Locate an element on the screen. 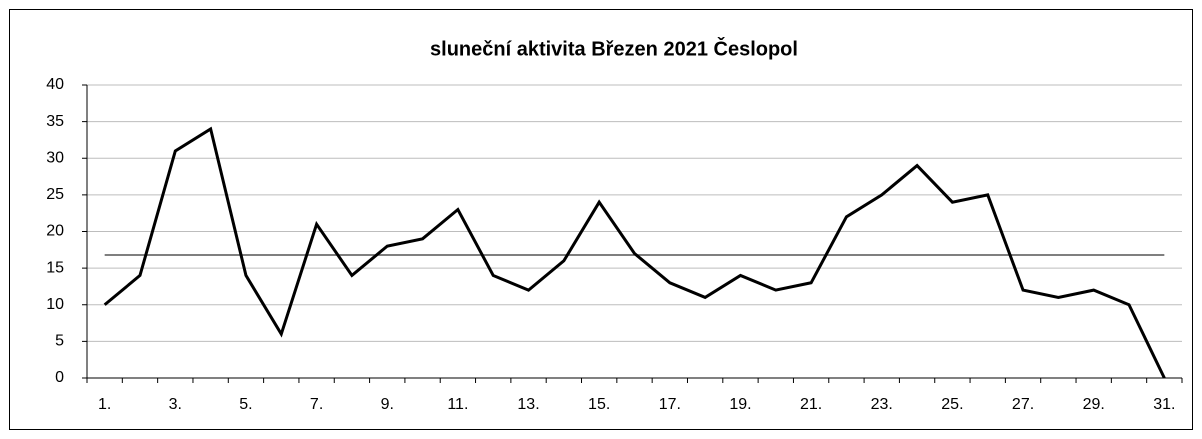  x-tick-label: 11. is located at coordinates (457, 404).